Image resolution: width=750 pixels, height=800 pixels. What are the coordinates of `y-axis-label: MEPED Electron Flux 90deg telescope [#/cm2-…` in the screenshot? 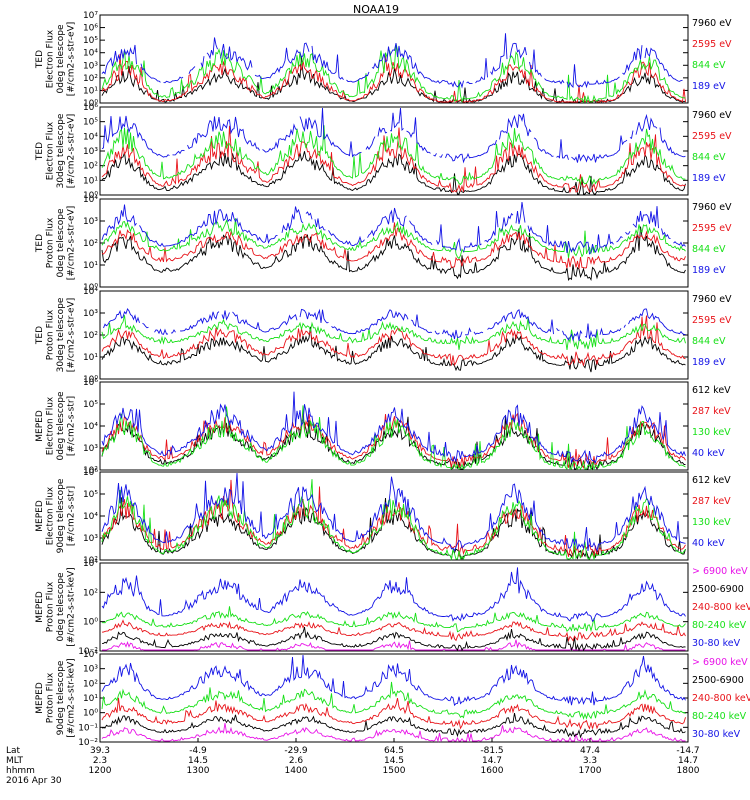 It's located at (56, 515).